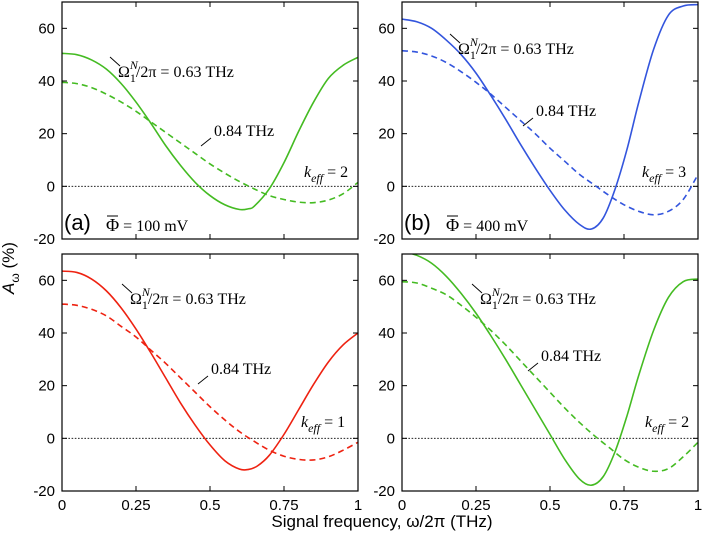 The image size is (708, 534). I want to click on y-axis-title-unit: (%), so click(9, 257).